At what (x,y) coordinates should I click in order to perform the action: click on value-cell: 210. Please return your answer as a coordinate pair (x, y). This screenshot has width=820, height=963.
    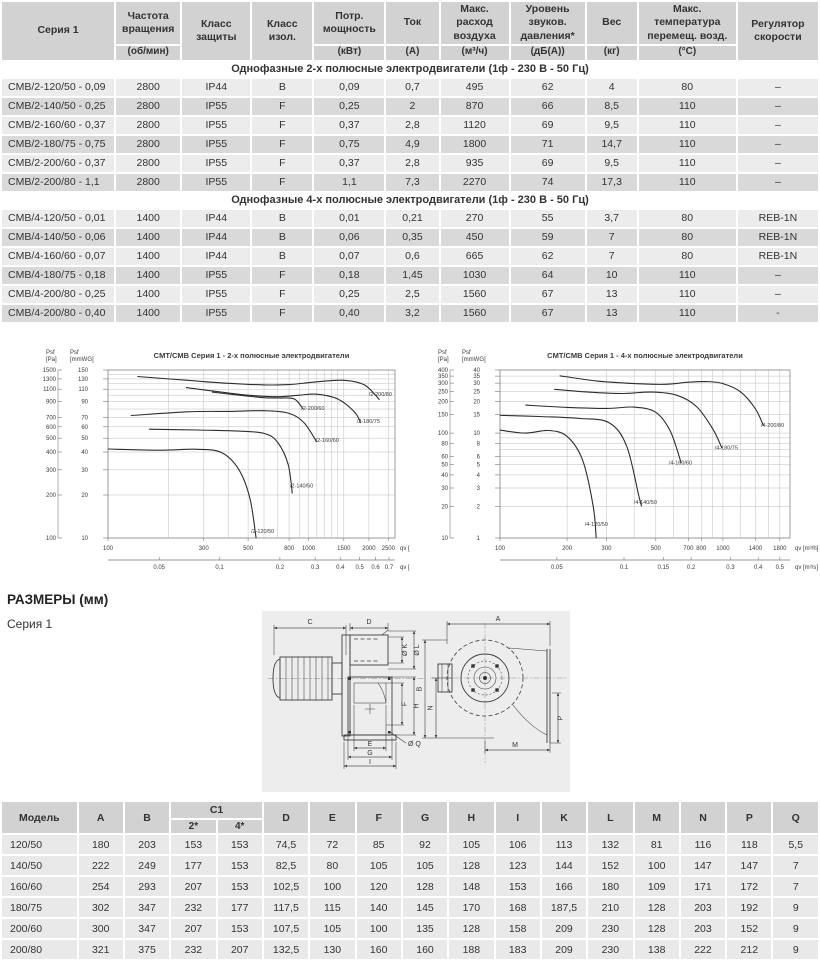
    Looking at the image, I should click on (610, 907).